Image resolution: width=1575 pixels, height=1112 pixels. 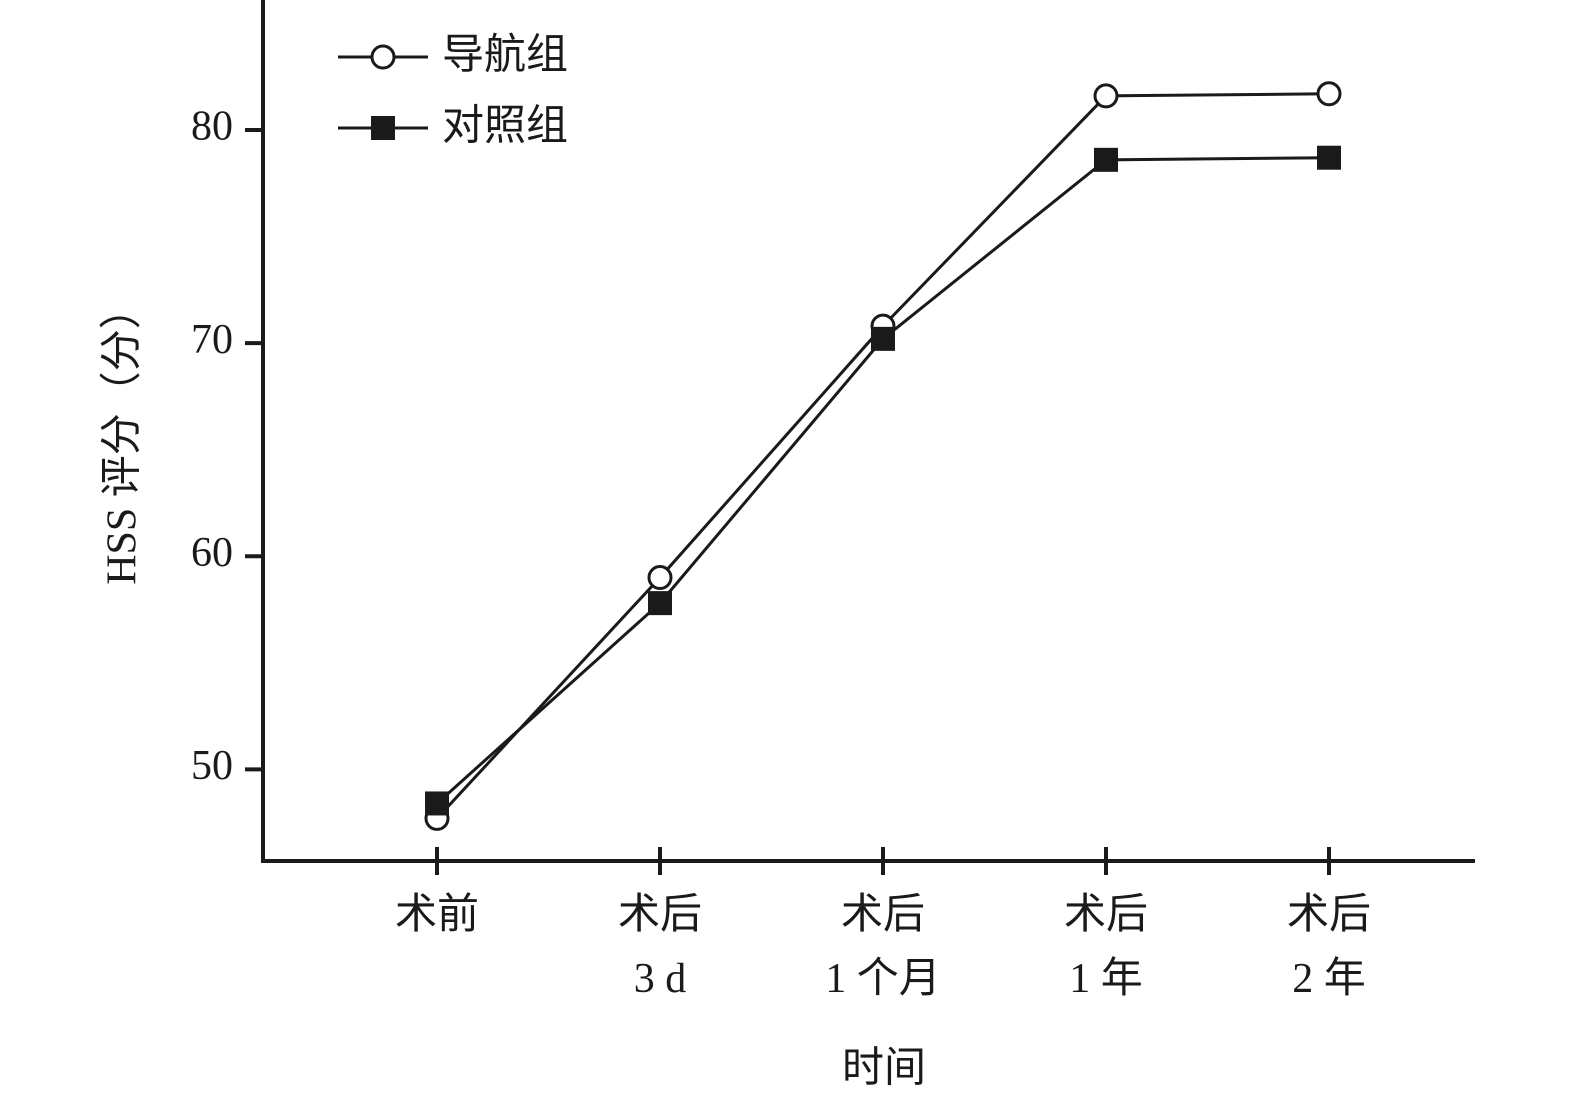 I want to click on x-tick-label-line: 2 年, so click(x=1329, y=978).